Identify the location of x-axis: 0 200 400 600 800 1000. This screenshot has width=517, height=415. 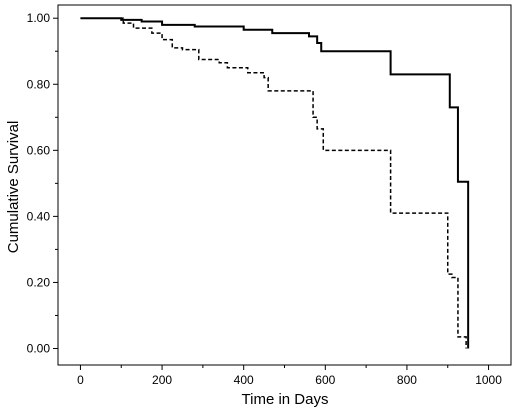
(289, 376).